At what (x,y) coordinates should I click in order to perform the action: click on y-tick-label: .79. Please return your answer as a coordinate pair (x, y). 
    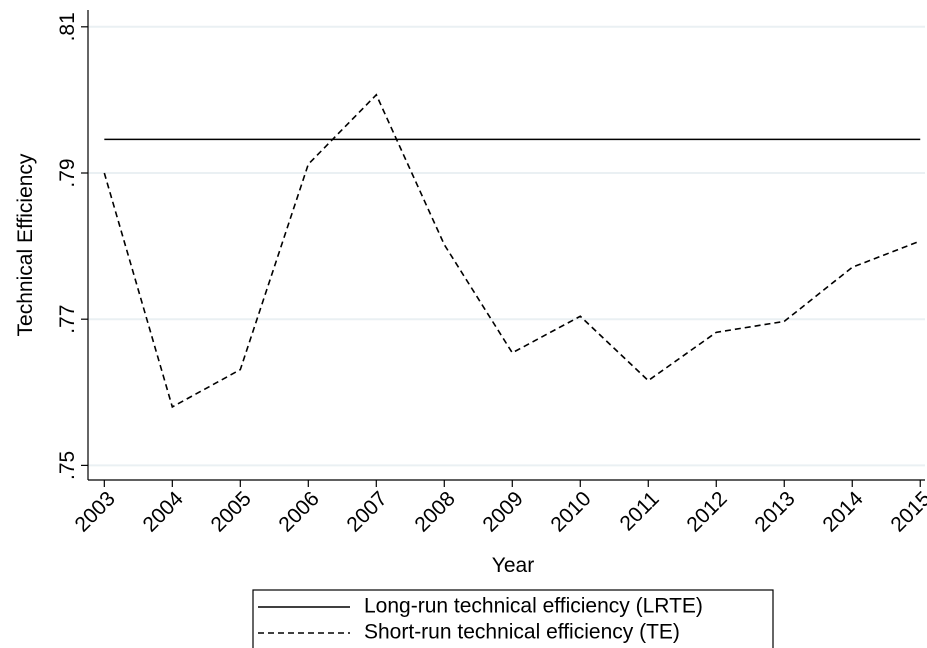
    Looking at the image, I should click on (67, 172).